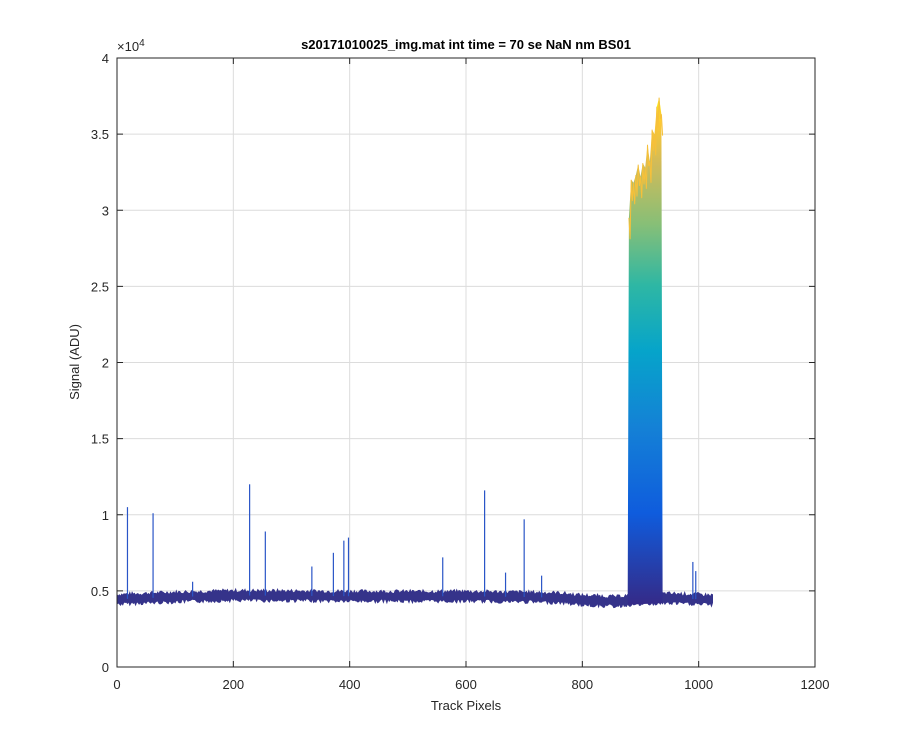 The image size is (900, 755). What do you see at coordinates (233, 684) in the screenshot?
I see `x-tick-label: 200` at bounding box center [233, 684].